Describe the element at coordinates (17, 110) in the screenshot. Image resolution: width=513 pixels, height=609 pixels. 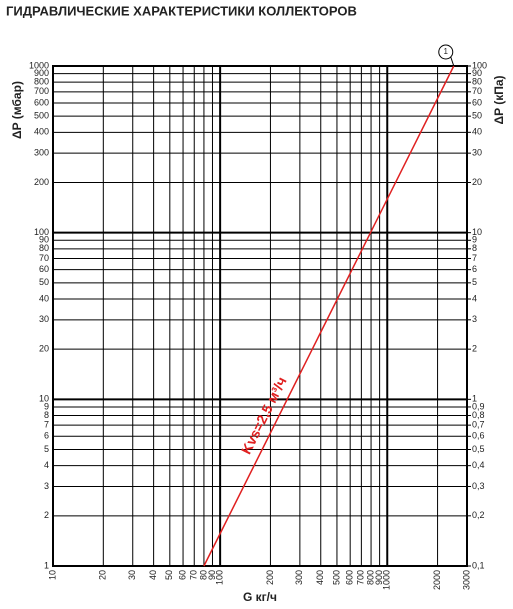
I see `y-axis-label: ΔP (мбар)` at that location.